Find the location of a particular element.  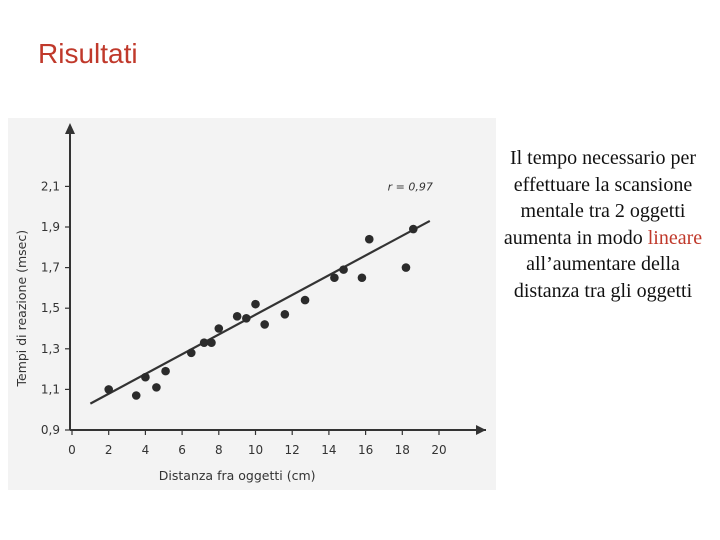

caption-highlight: lineare is located at coordinates (675, 237).